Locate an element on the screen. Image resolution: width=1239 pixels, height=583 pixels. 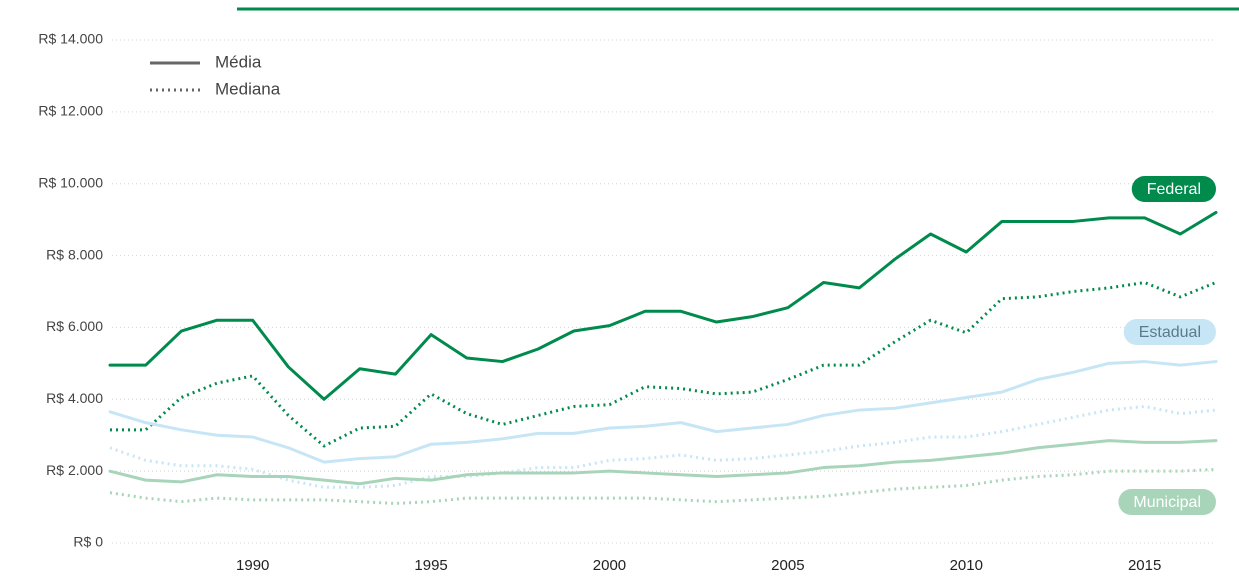
mean-line is located at coordinates (663, 462).